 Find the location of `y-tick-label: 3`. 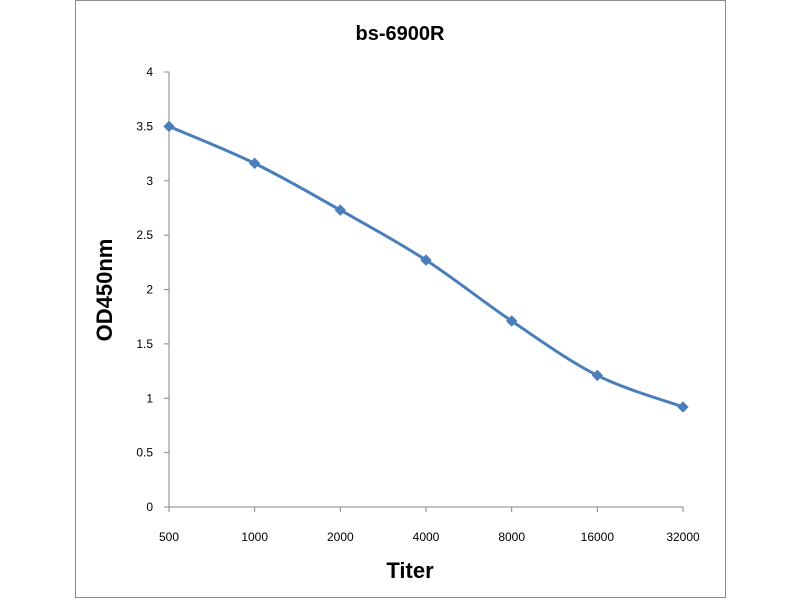

y-tick-label: 3 is located at coordinates (149, 181).